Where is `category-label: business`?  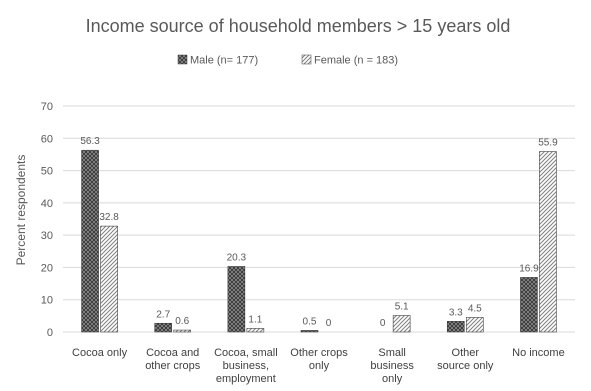
category-label: business is located at coordinates (392, 366).